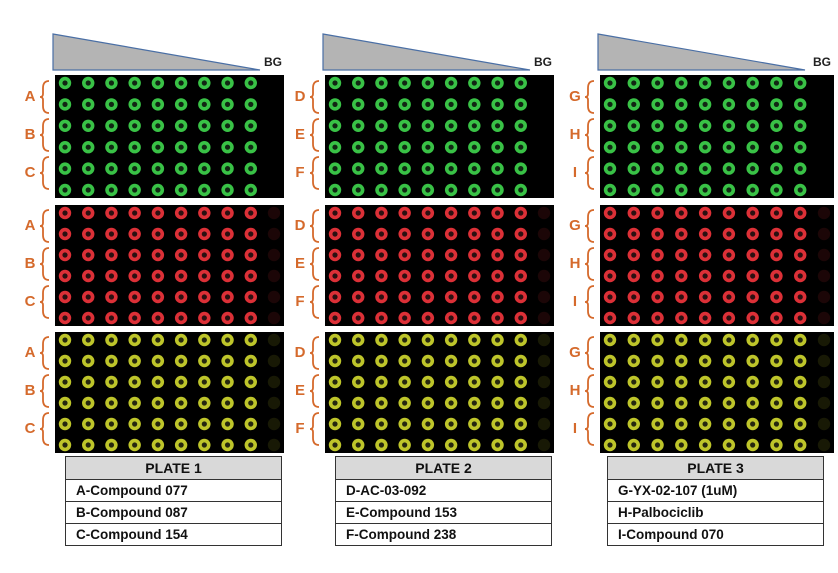 This screenshot has width=838, height=573. I want to click on group-label-h: H, so click(575, 390).